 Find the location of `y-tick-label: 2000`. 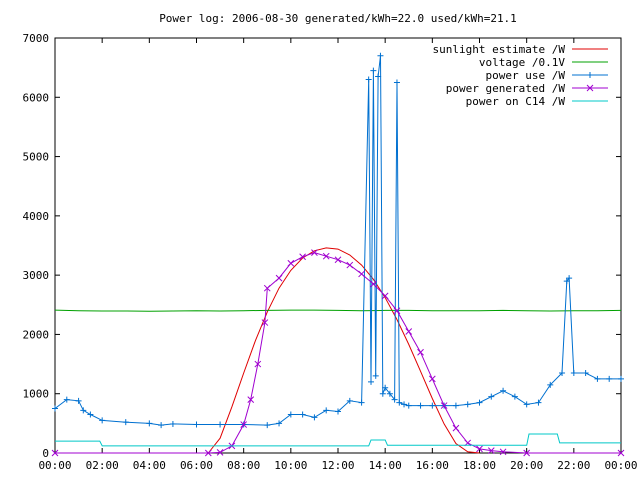

y-tick-label: 2000 is located at coordinates (36, 334).